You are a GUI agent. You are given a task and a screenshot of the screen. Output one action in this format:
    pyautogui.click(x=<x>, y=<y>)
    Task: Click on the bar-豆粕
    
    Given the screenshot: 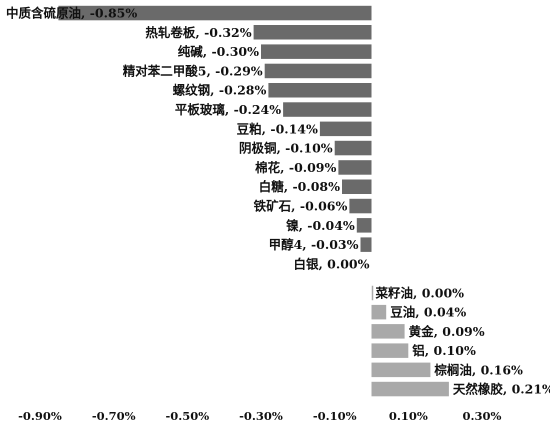 What is the action you would take?
    pyautogui.click(x=345, y=129)
    